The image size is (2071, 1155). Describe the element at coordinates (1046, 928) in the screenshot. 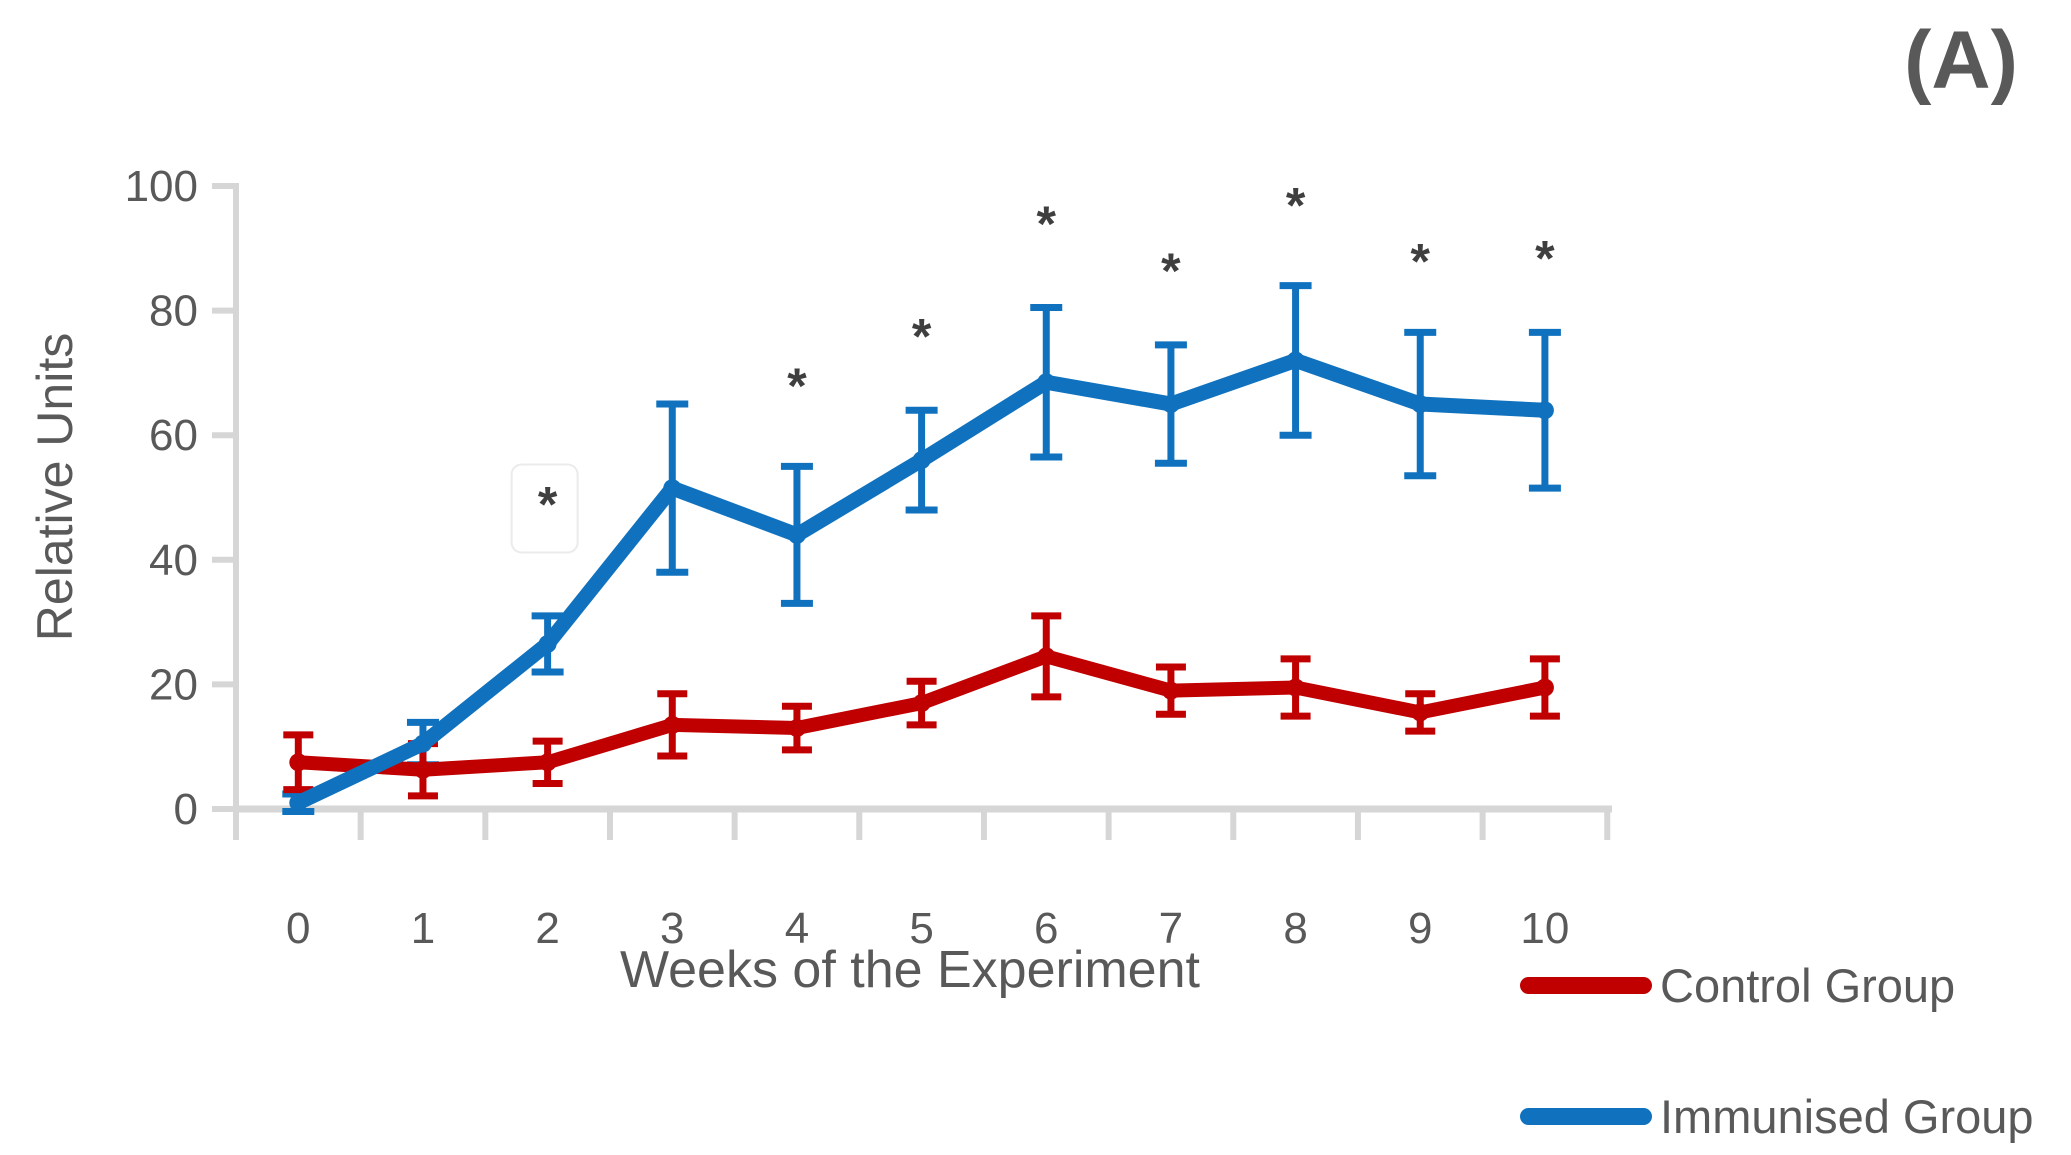

I see `x-tick-label: 6` at that location.